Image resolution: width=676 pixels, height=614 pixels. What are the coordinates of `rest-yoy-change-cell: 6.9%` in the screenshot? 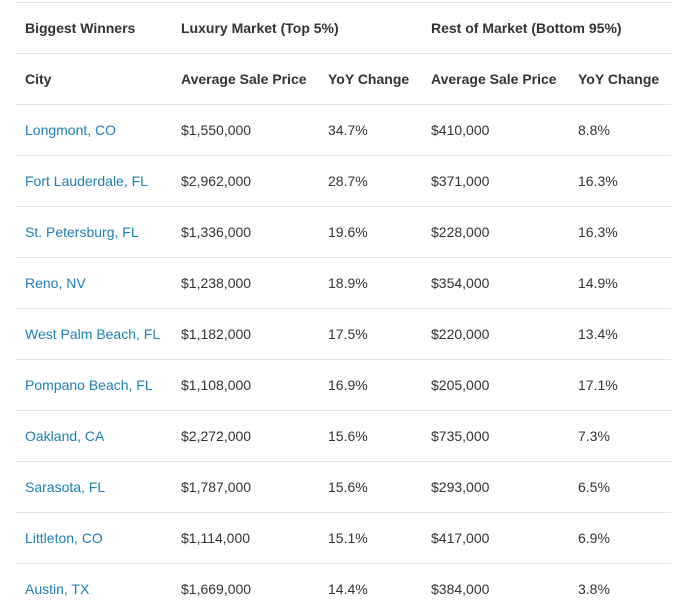 It's located at (619, 538).